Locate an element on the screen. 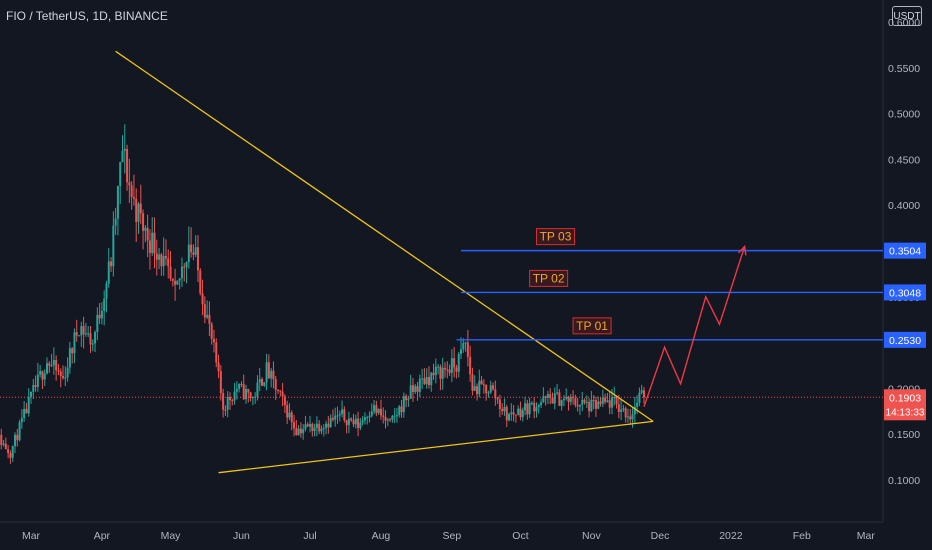 This screenshot has height=550, width=932. y-tick-label: 0.5000 is located at coordinates (904, 115).